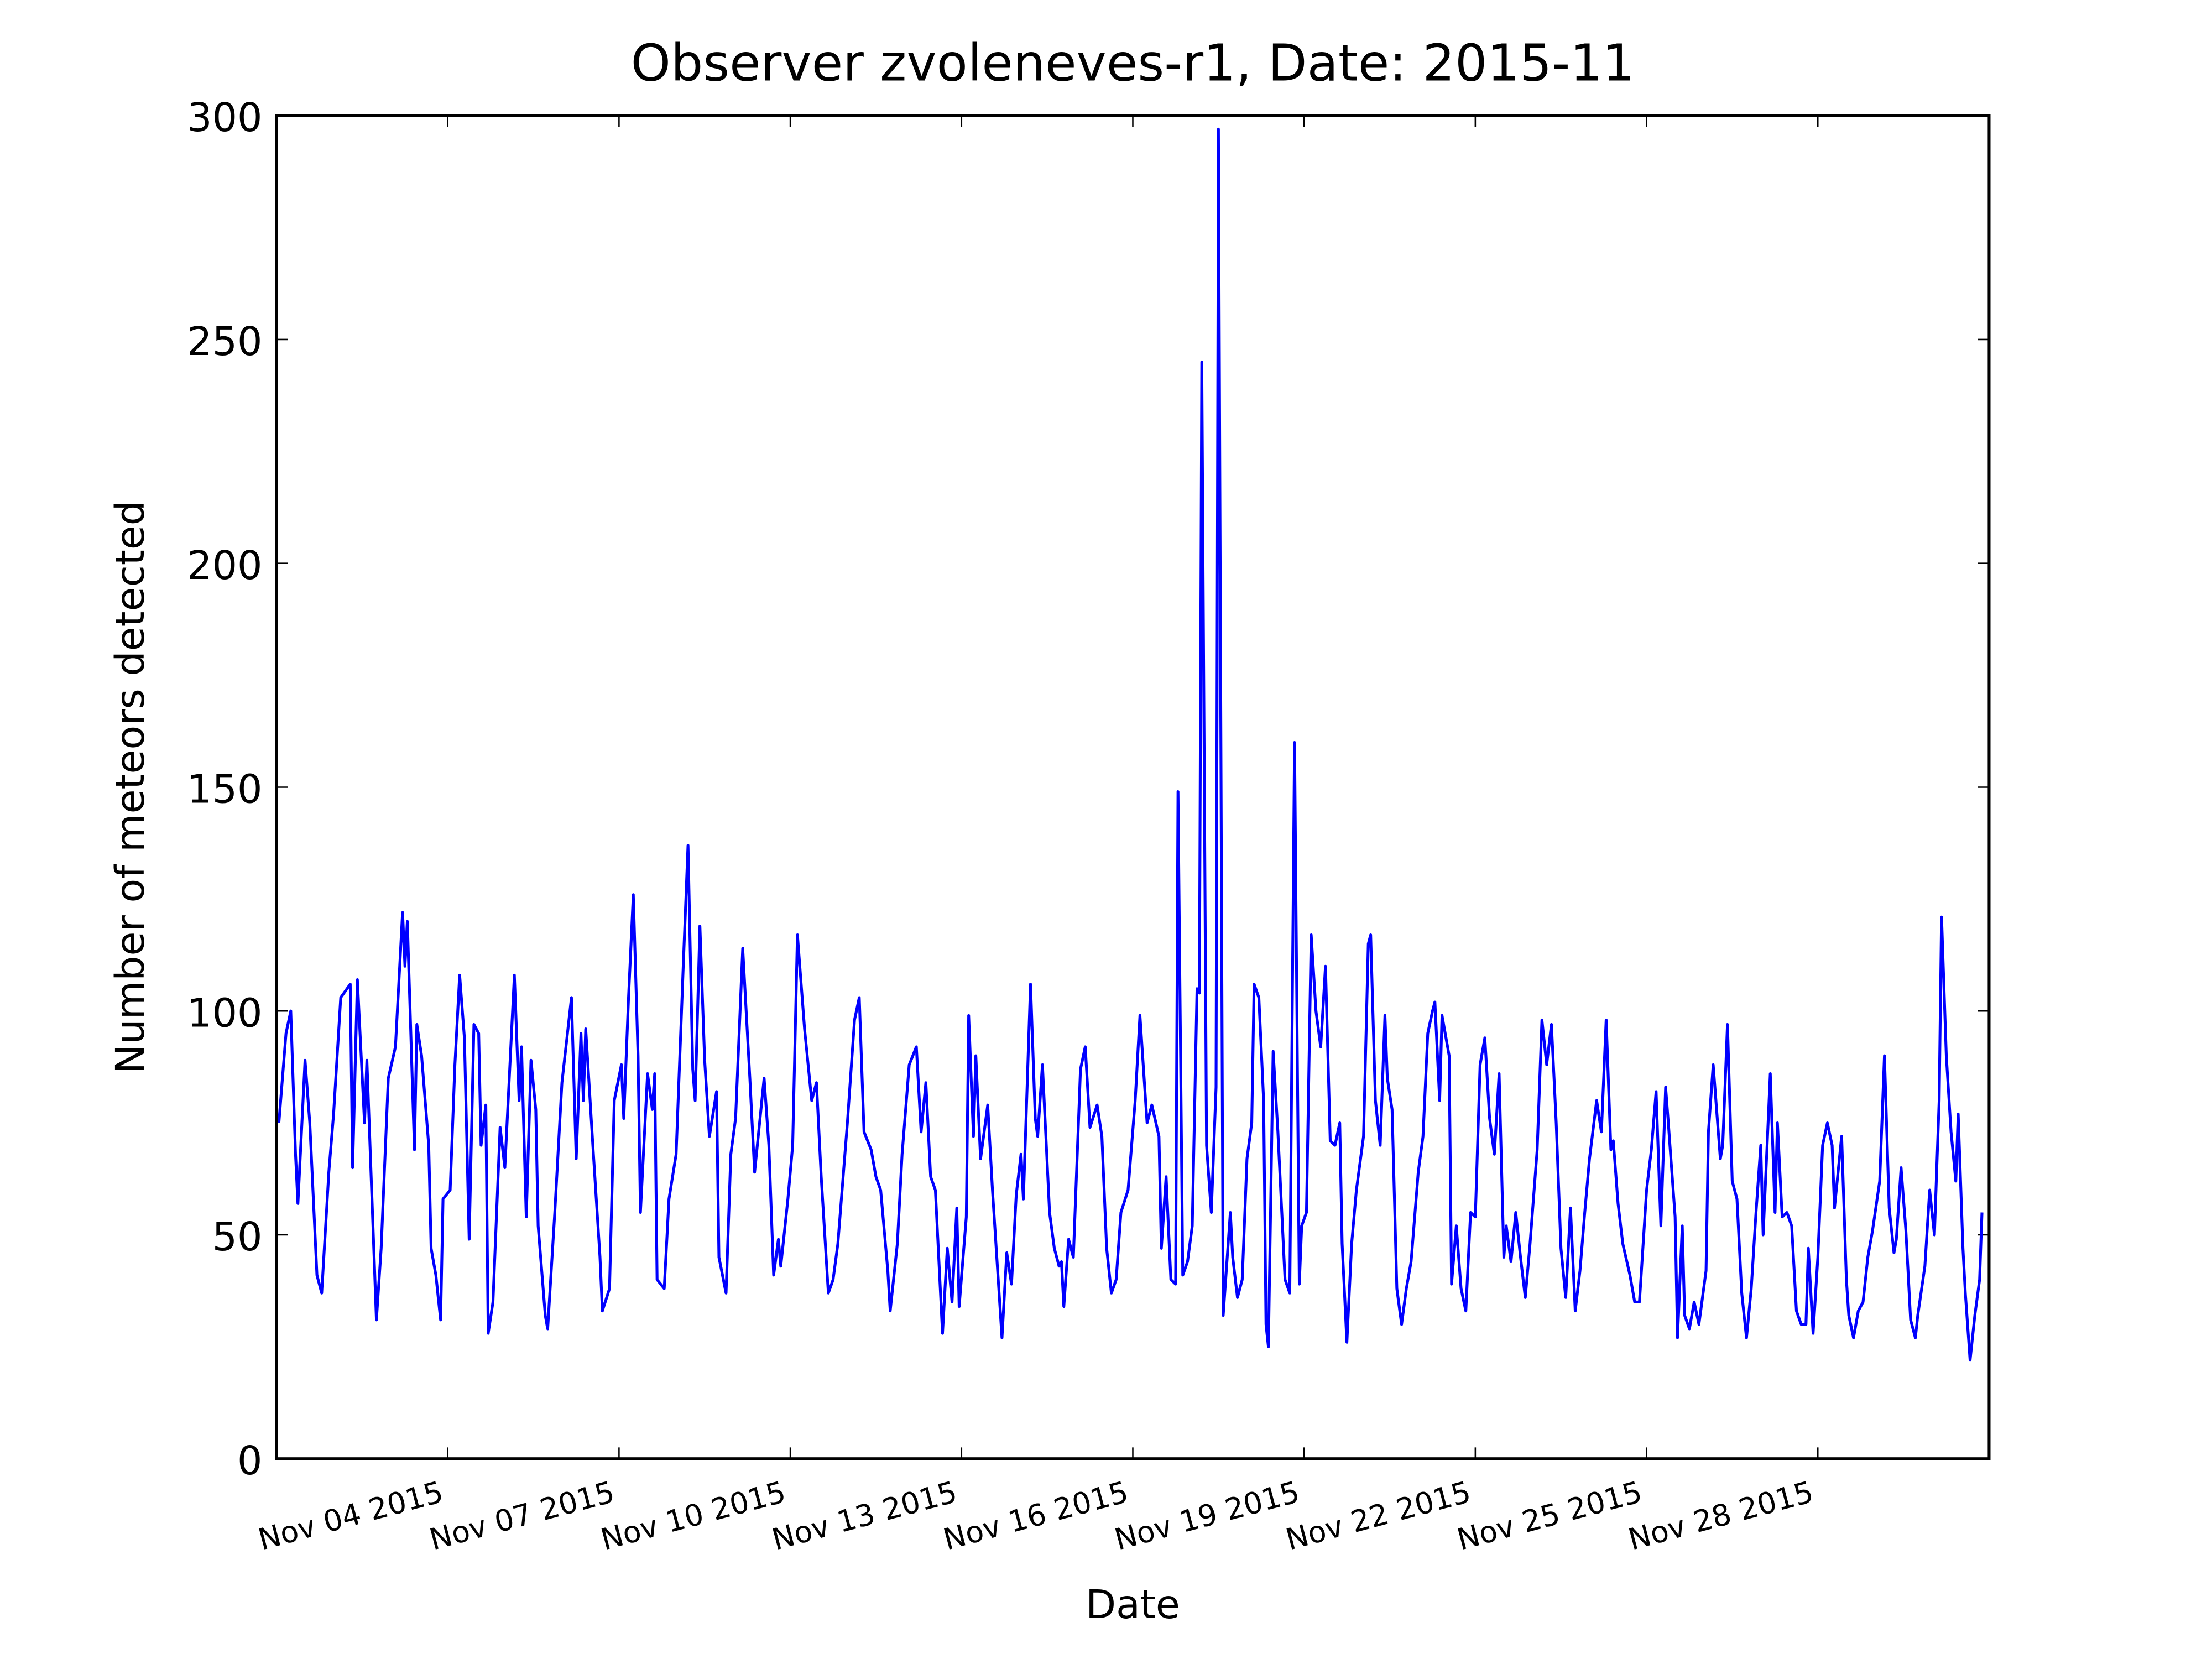 This screenshot has width=2212, height=1659. Describe the element at coordinates (225, 342) in the screenshot. I see `y-tick-label: 250` at that location.